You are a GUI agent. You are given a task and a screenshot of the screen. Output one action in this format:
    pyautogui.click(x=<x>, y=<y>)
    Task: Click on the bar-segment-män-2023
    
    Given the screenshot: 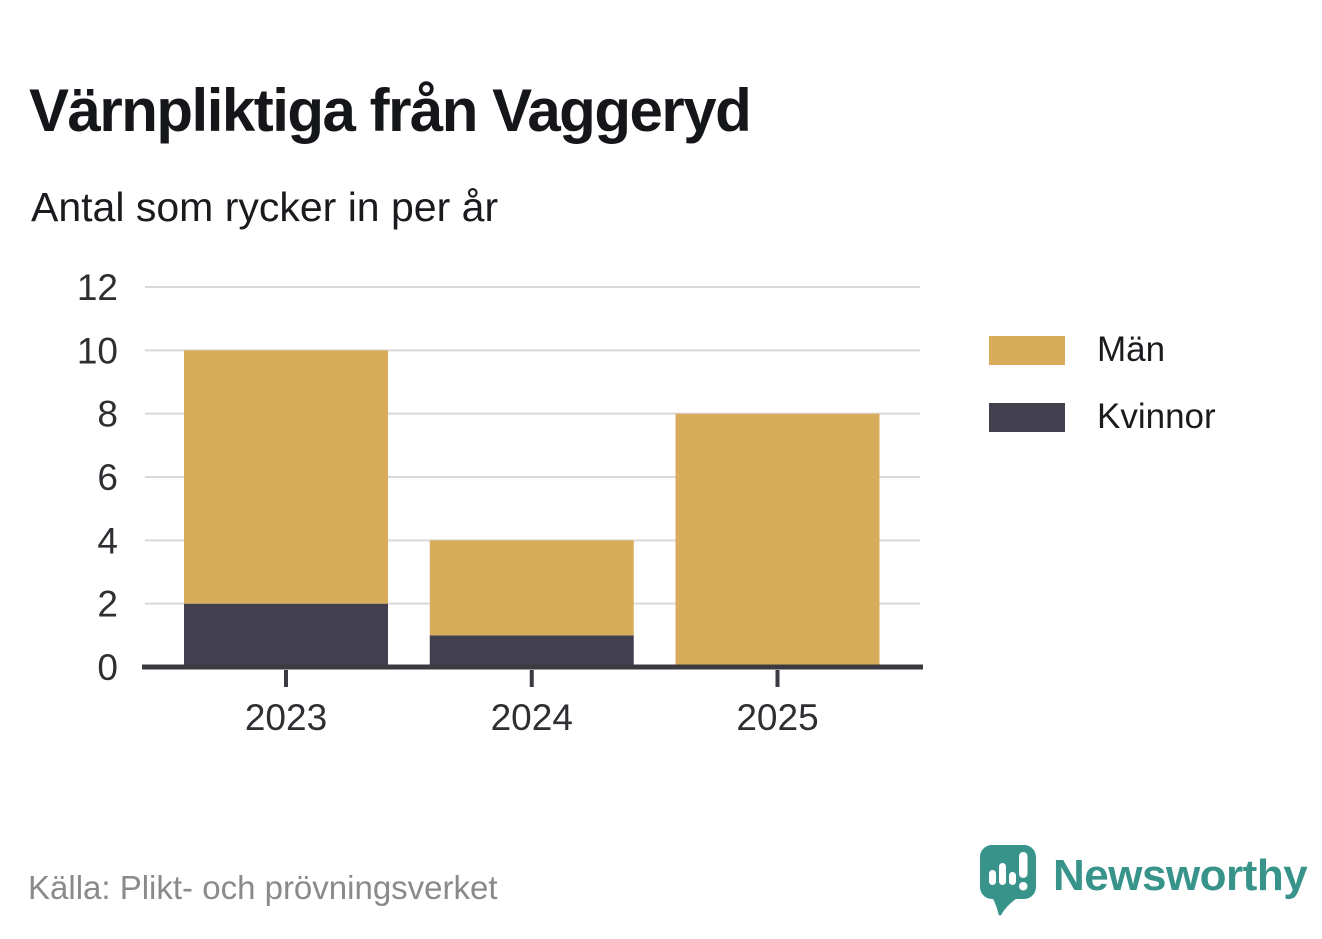 What is the action you would take?
    pyautogui.click(x=286, y=477)
    